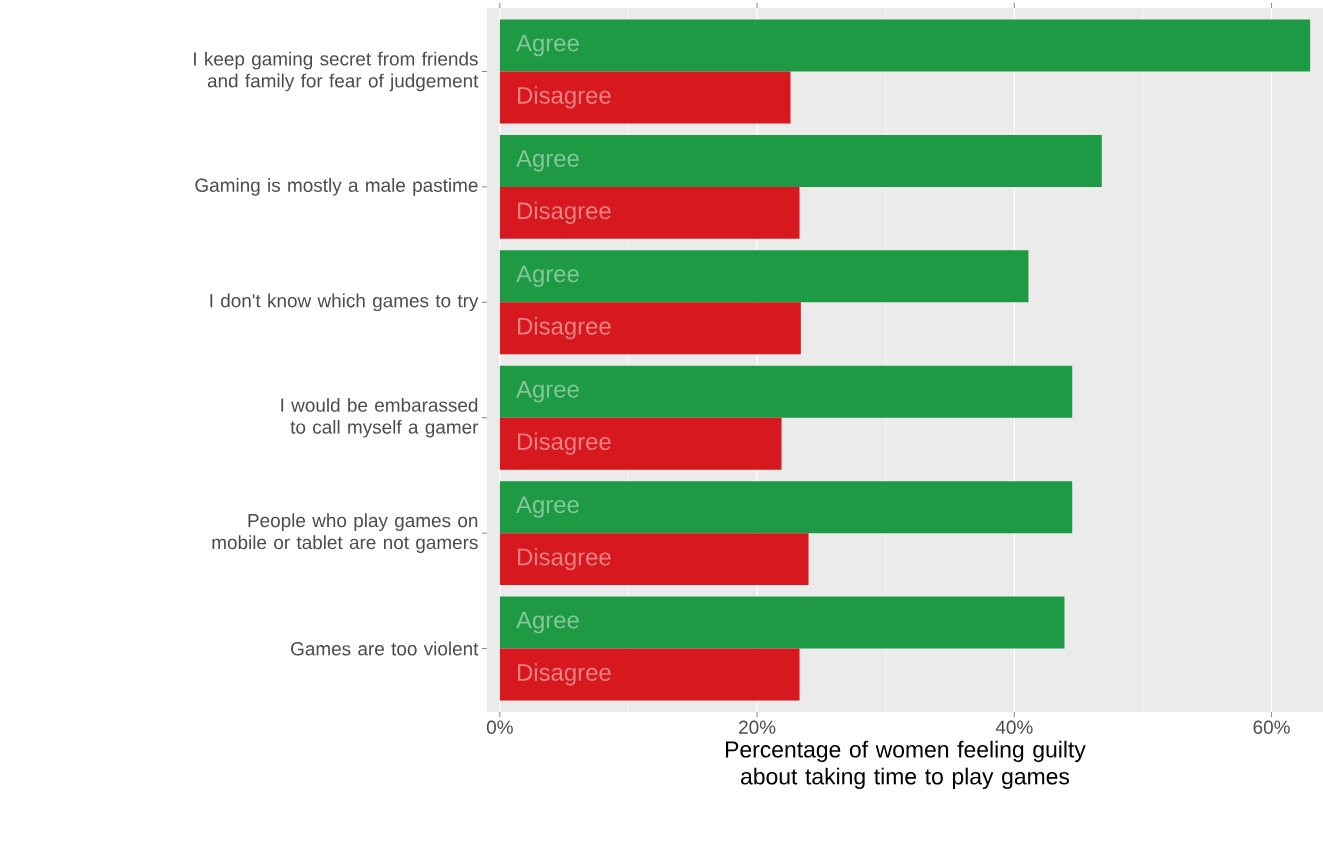 This screenshot has height=842, width=1323. I want to click on y-tick-label: People who play games on mobile or tablet are not gamers, so click(345, 533).